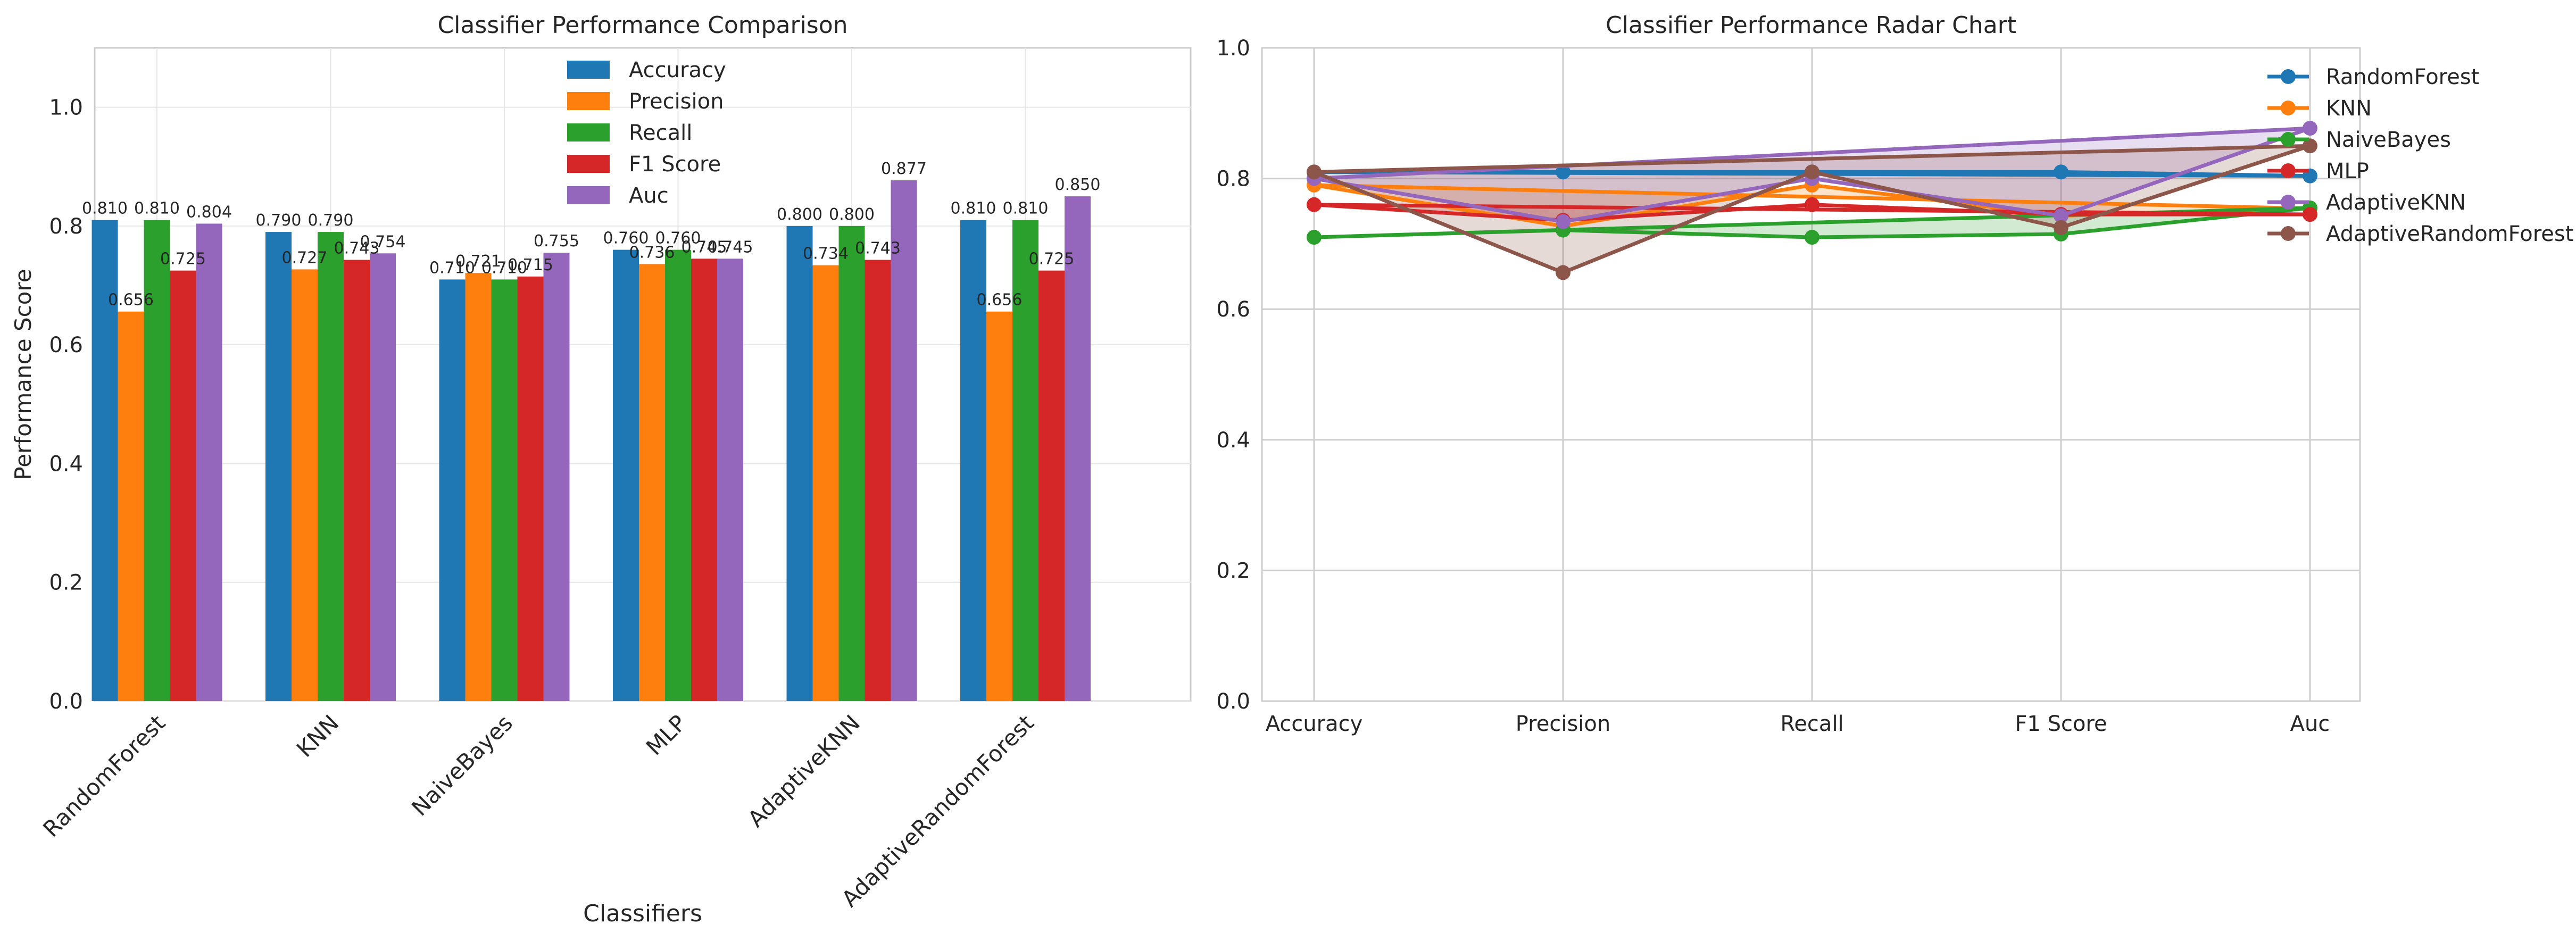  What do you see at coordinates (1233, 179) in the screenshot?
I see `radar-y-tick-label: 0.8` at bounding box center [1233, 179].